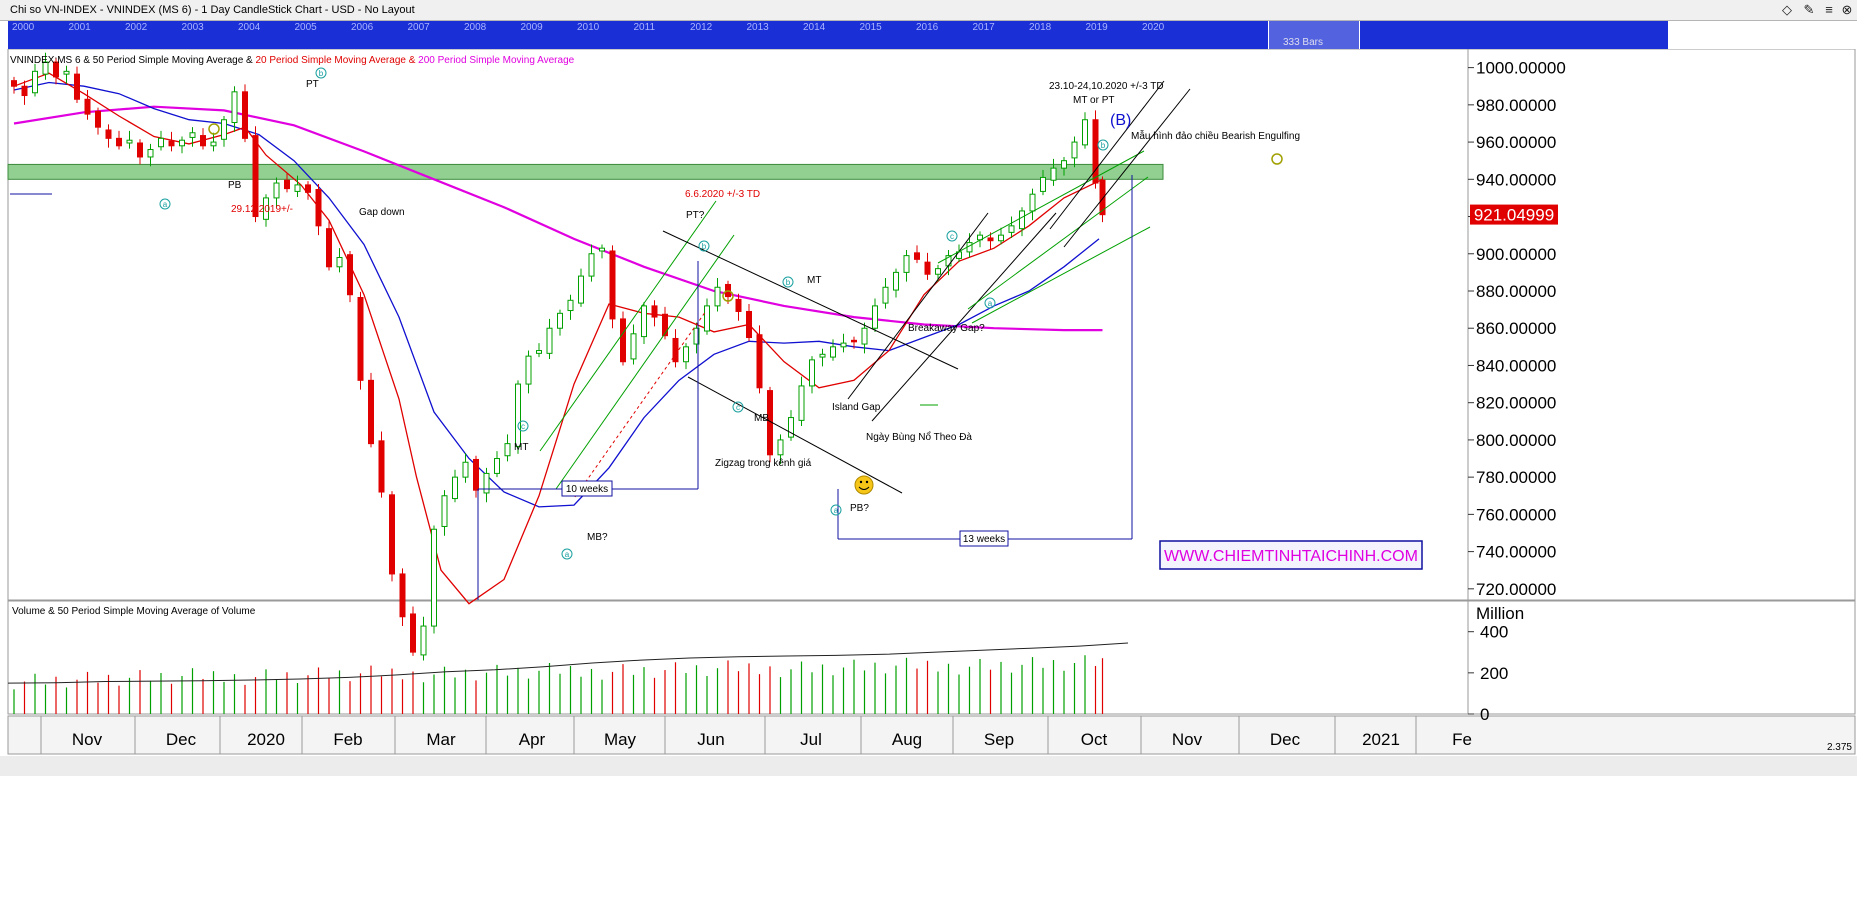 The image size is (1857, 911). What do you see at coordinates (1516, 179) in the screenshot?
I see `y-tick-label: 940.00000` at bounding box center [1516, 179].